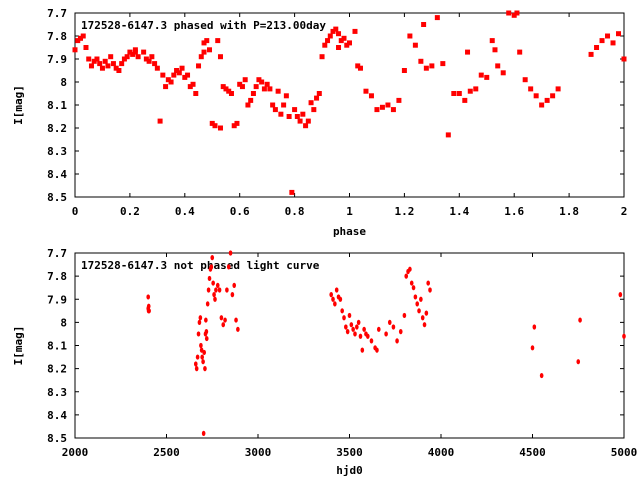  Describe the element at coordinates (200, 265) in the screenshot. I see `plot-title: 172528-6147.3 not phased light curve` at that location.